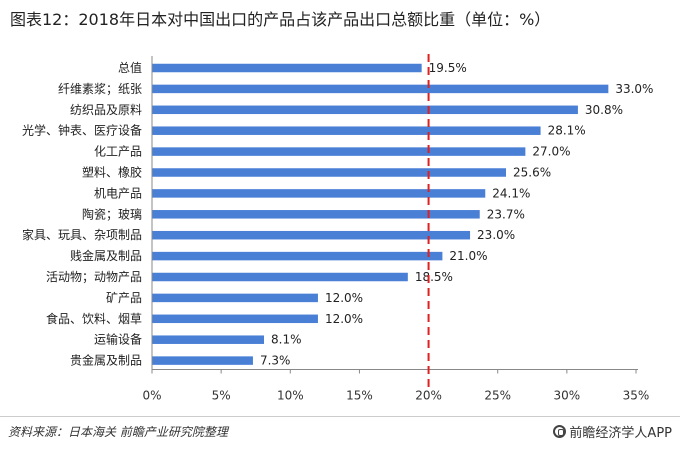  I want to click on x-tick-label: 15%, so click(359, 396).